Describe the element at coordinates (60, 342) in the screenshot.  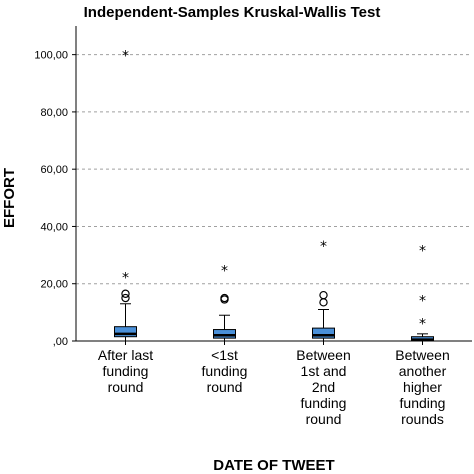
I see `y-tick-label: ,00` at that location.